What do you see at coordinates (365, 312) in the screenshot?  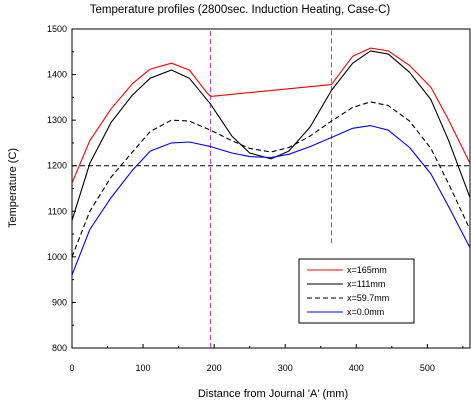 I see `legend-label: x=0.0mm` at bounding box center [365, 312].